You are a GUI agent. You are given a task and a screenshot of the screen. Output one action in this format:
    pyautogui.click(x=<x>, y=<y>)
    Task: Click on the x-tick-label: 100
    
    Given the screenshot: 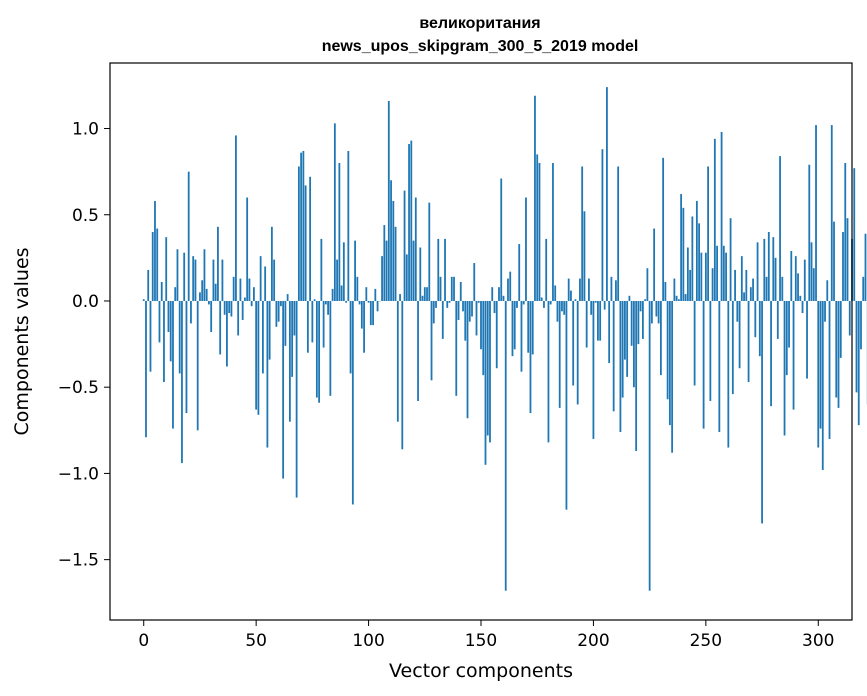 What is the action you would take?
    pyautogui.click(x=368, y=641)
    